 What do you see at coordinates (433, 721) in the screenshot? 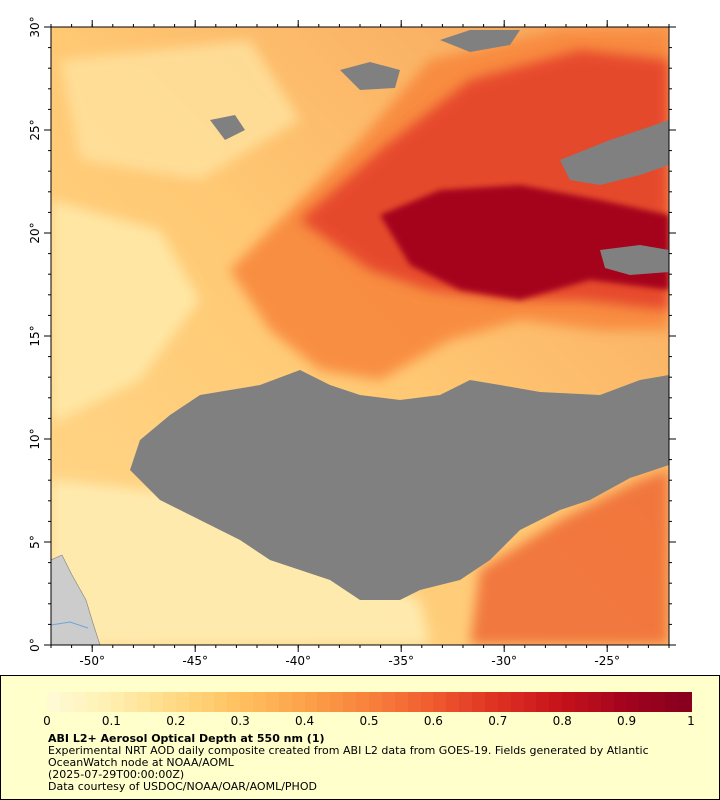
I see `colorbar-tick-label: 0.6` at bounding box center [433, 721].